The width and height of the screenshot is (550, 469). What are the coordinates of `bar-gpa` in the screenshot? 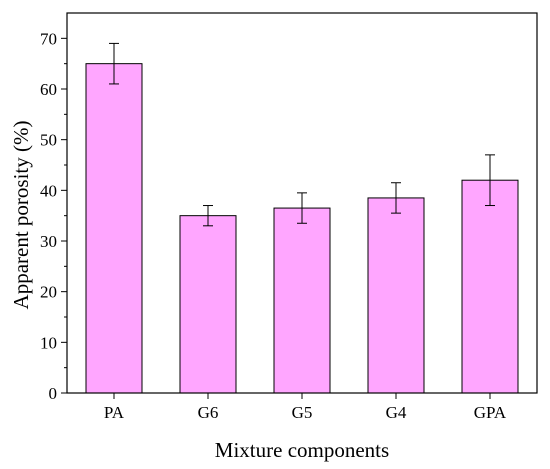 It's located at (490, 286).